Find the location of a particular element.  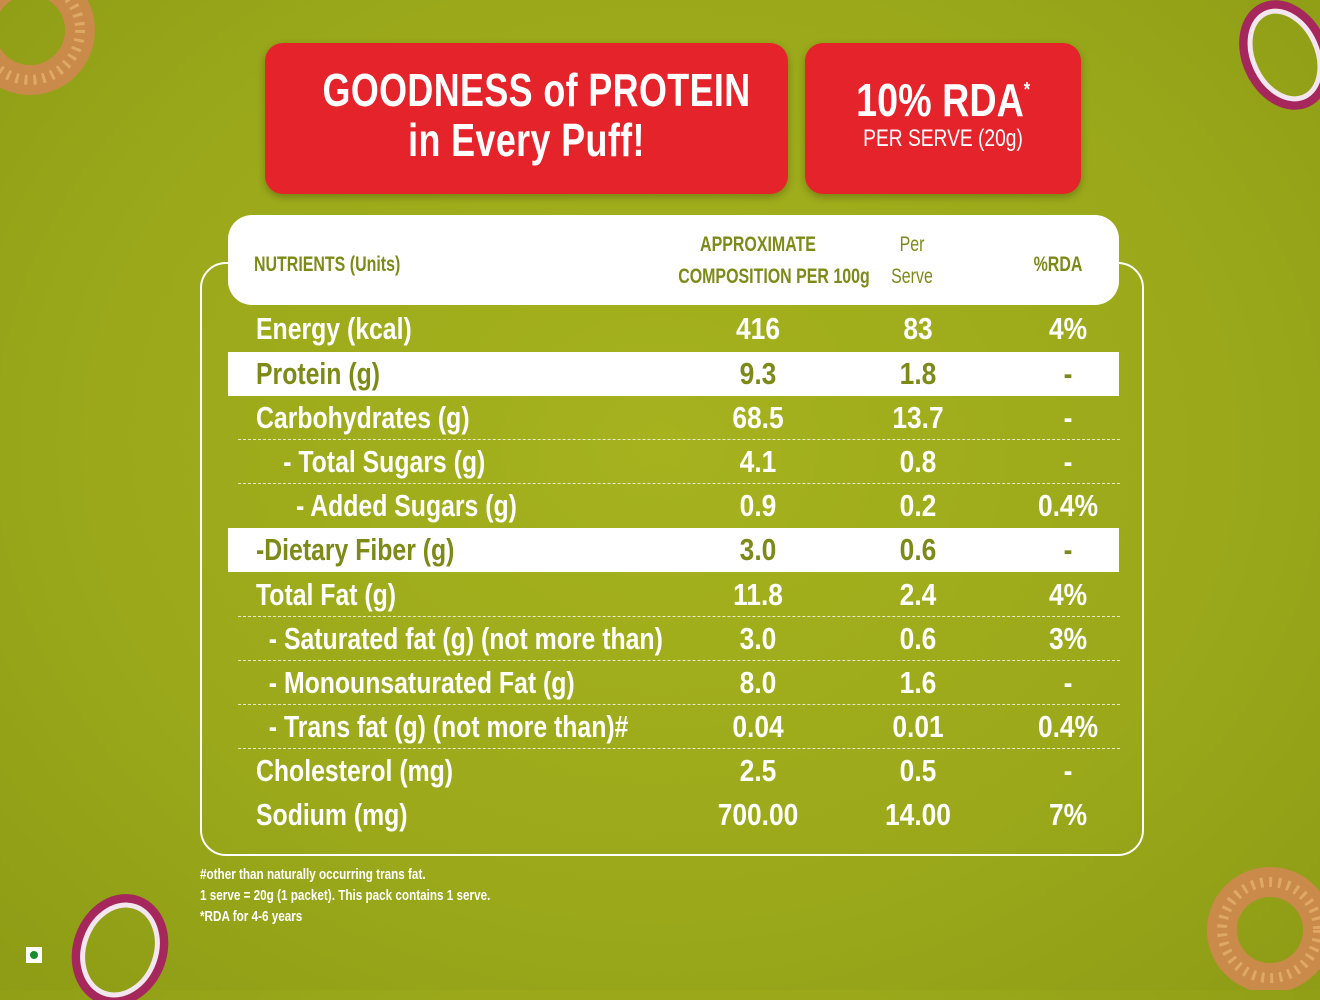

header-approx-line1: APPROXIMATE is located at coordinates (758, 244).